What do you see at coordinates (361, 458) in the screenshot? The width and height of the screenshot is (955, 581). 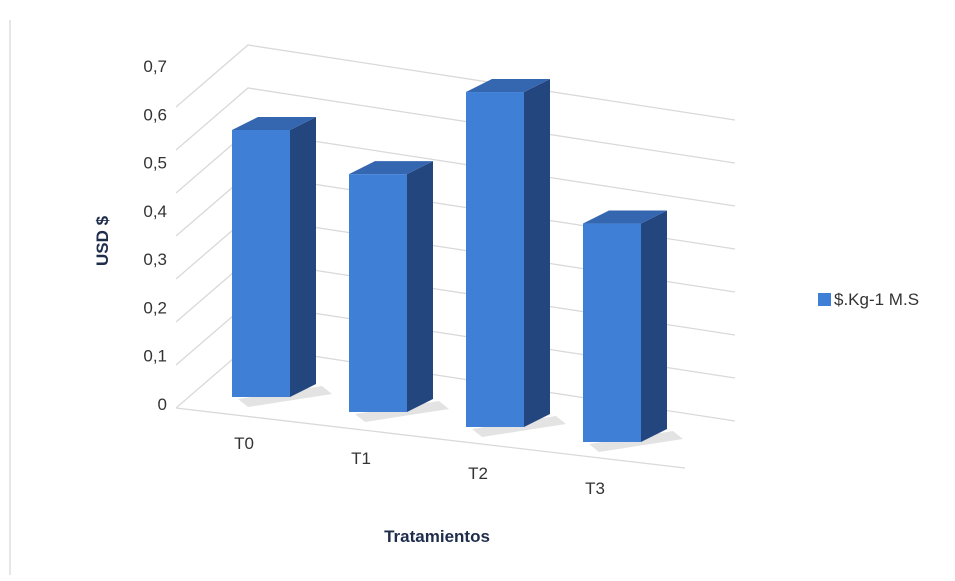 I see `x-tick-label: T1` at bounding box center [361, 458].